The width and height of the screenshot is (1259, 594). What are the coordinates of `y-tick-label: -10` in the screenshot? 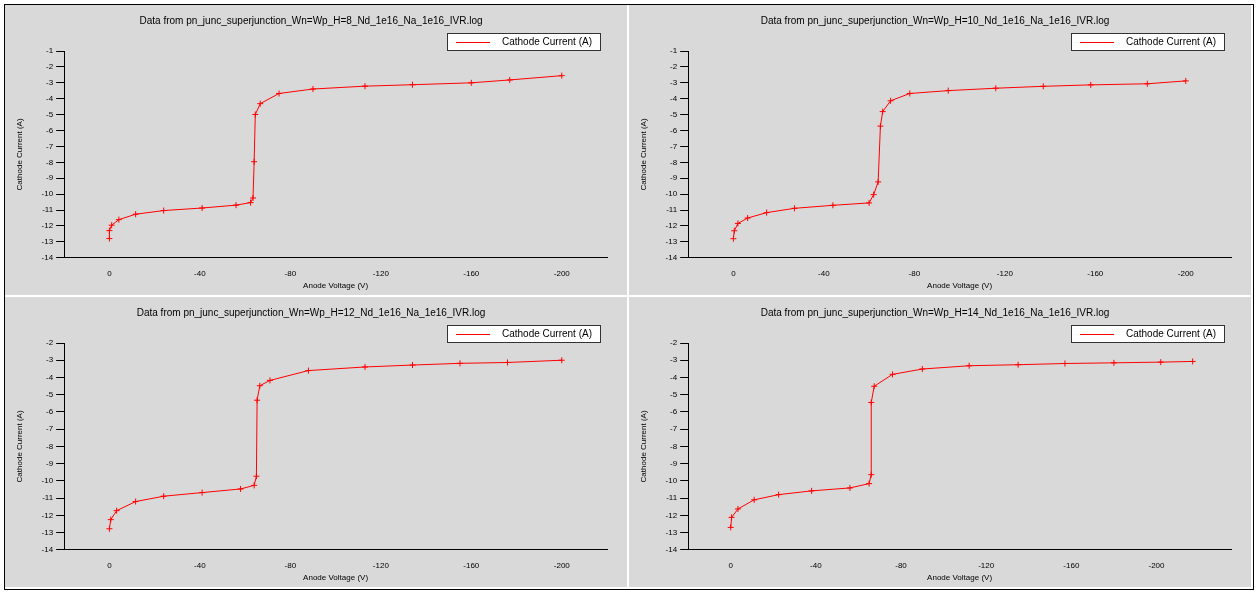 It's located at (671, 194).